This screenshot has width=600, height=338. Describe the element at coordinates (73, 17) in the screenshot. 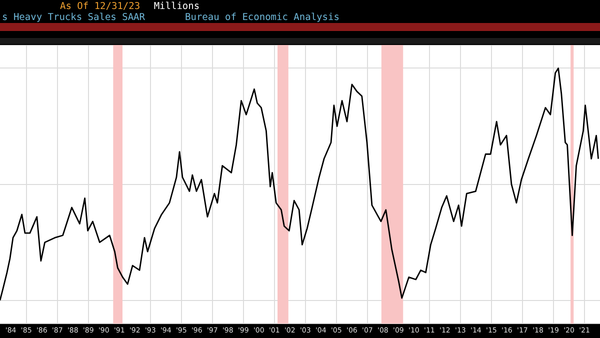

I see `chart-title: s Heavy Trucks Sales SAAR` at that location.